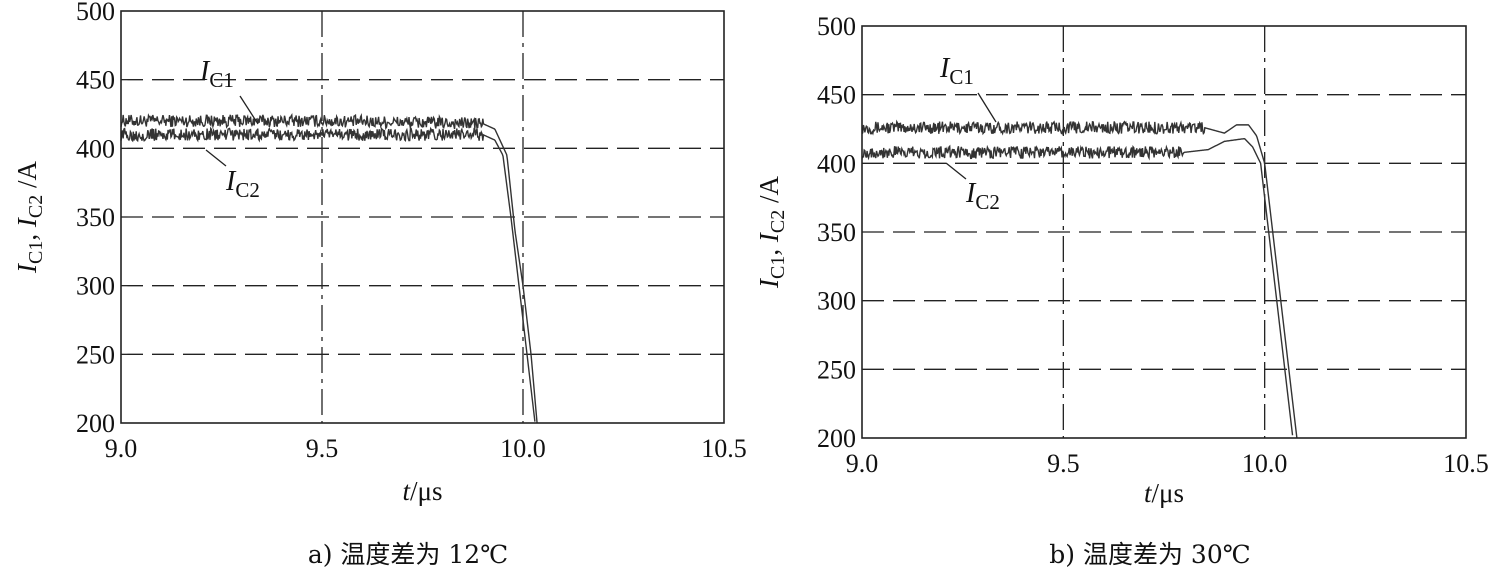 Image resolution: width=1490 pixels, height=575 pixels. What do you see at coordinates (1149, 554) in the screenshot?
I see `panel-caption: b) 温度差为 30℃` at bounding box center [1149, 554].